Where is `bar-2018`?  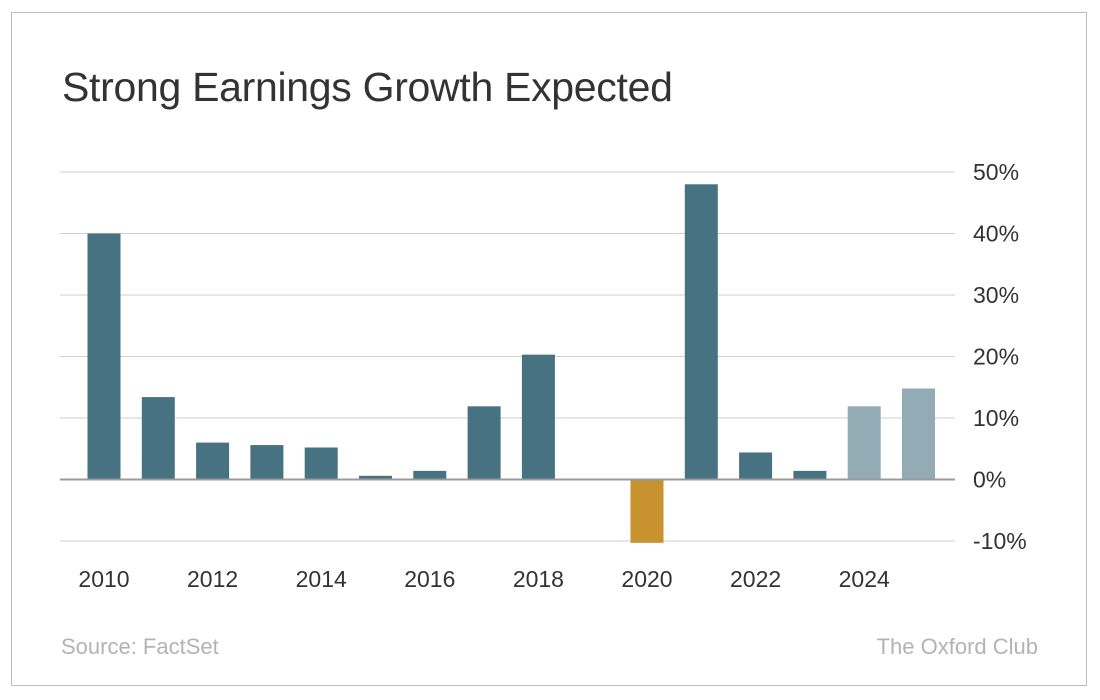
bar-2018 is located at coordinates (538, 417).